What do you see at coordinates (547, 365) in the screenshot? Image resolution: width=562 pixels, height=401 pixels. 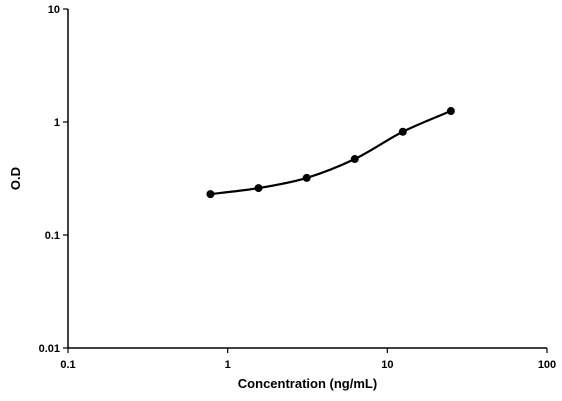 I see `x-tick-label: 100` at bounding box center [547, 365].